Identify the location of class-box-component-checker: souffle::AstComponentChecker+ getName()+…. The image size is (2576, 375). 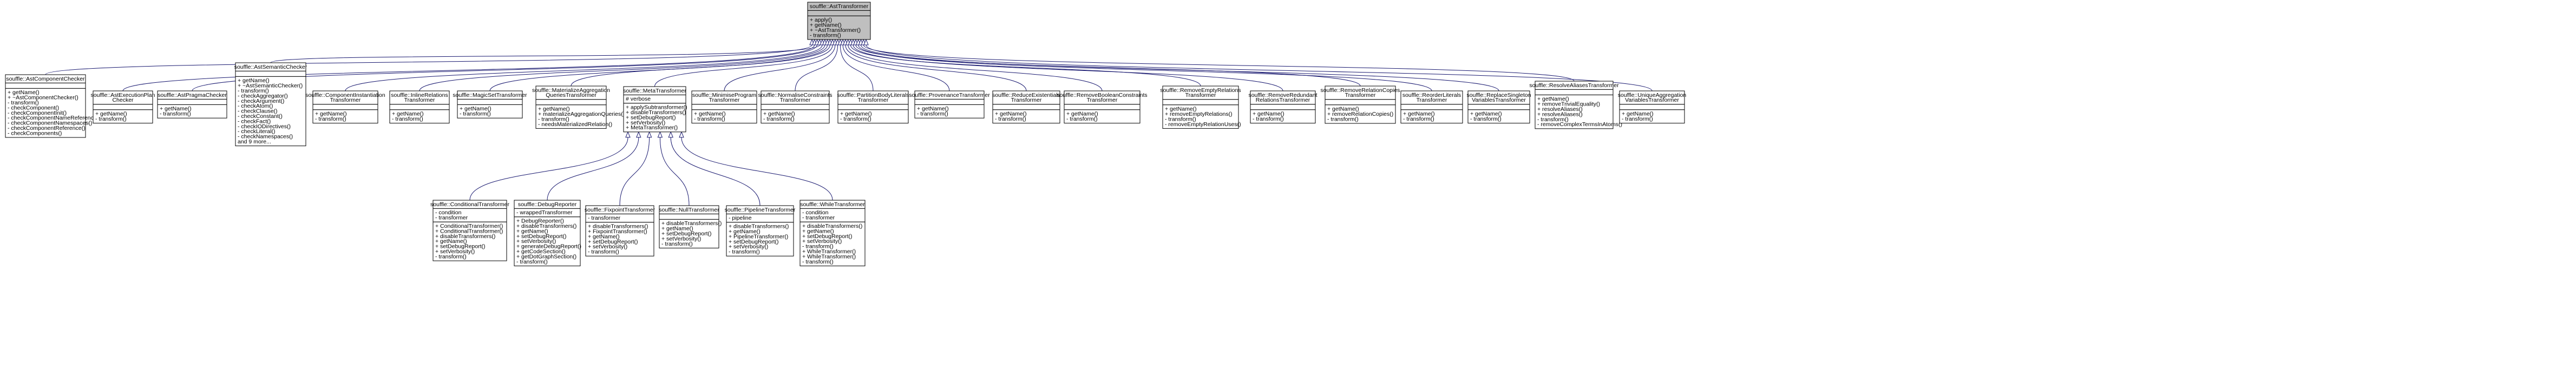
(53, 106).